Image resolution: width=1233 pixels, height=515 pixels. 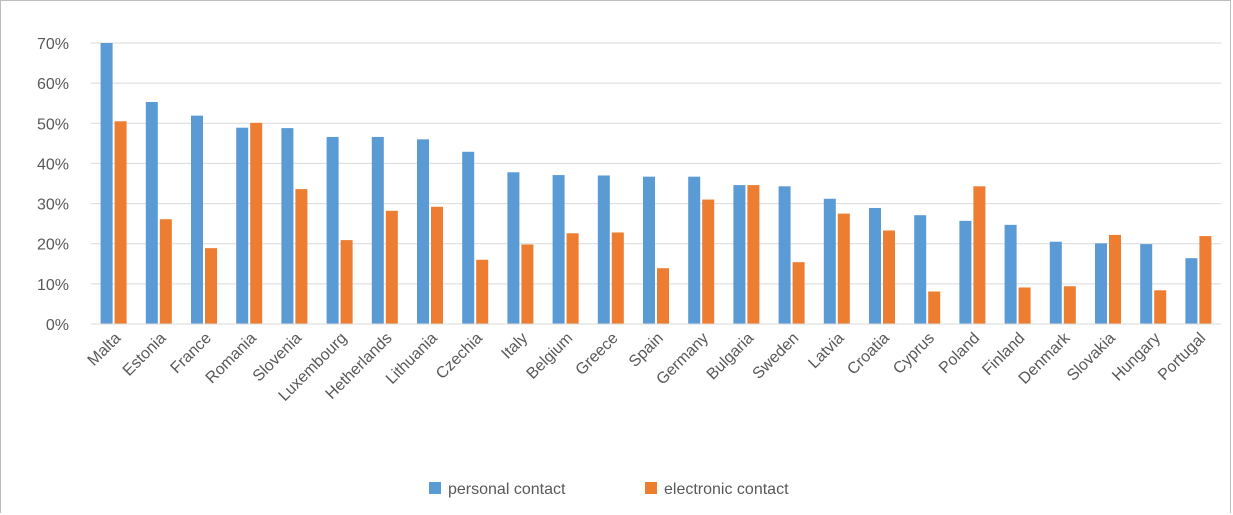 What do you see at coordinates (332, 230) in the screenshot?
I see `bar-personal-luxembourg` at bounding box center [332, 230].